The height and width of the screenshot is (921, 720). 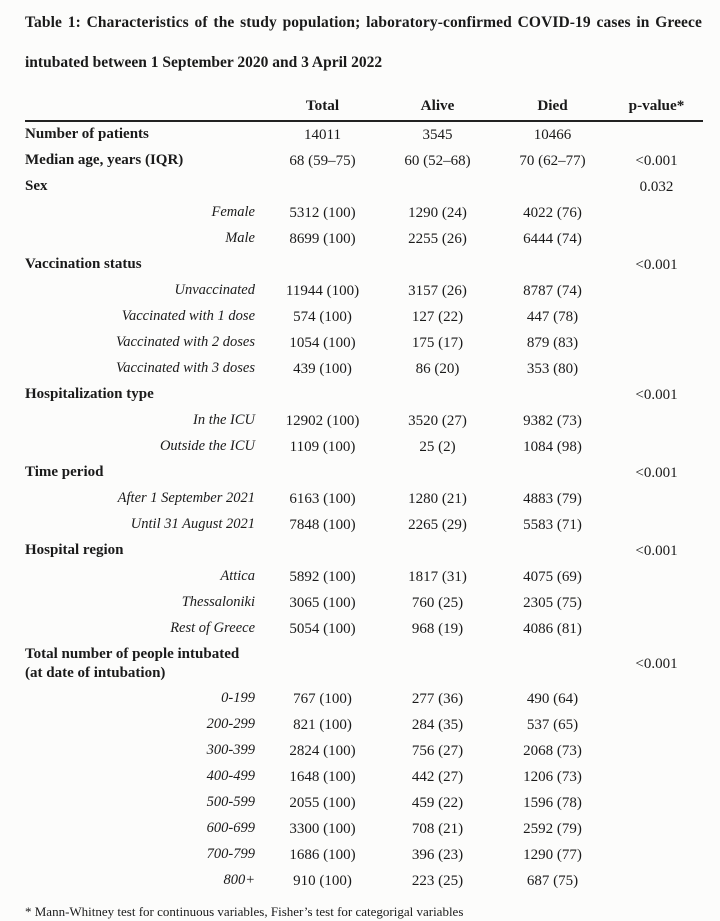 What do you see at coordinates (437, 603) in the screenshot?
I see `cell-alive: 760 (25)` at bounding box center [437, 603].